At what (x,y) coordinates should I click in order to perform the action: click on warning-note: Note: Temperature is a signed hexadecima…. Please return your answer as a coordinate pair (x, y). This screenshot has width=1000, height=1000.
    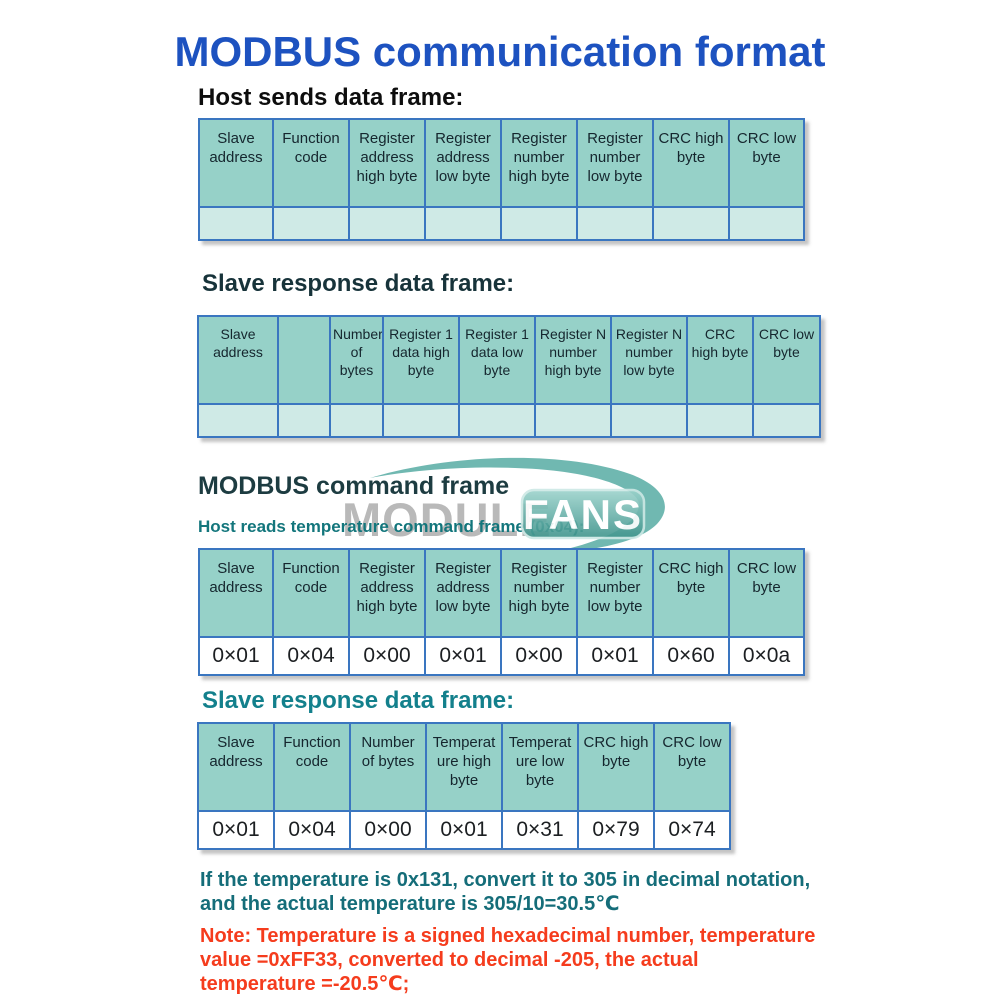
    Looking at the image, I should click on (540, 960).